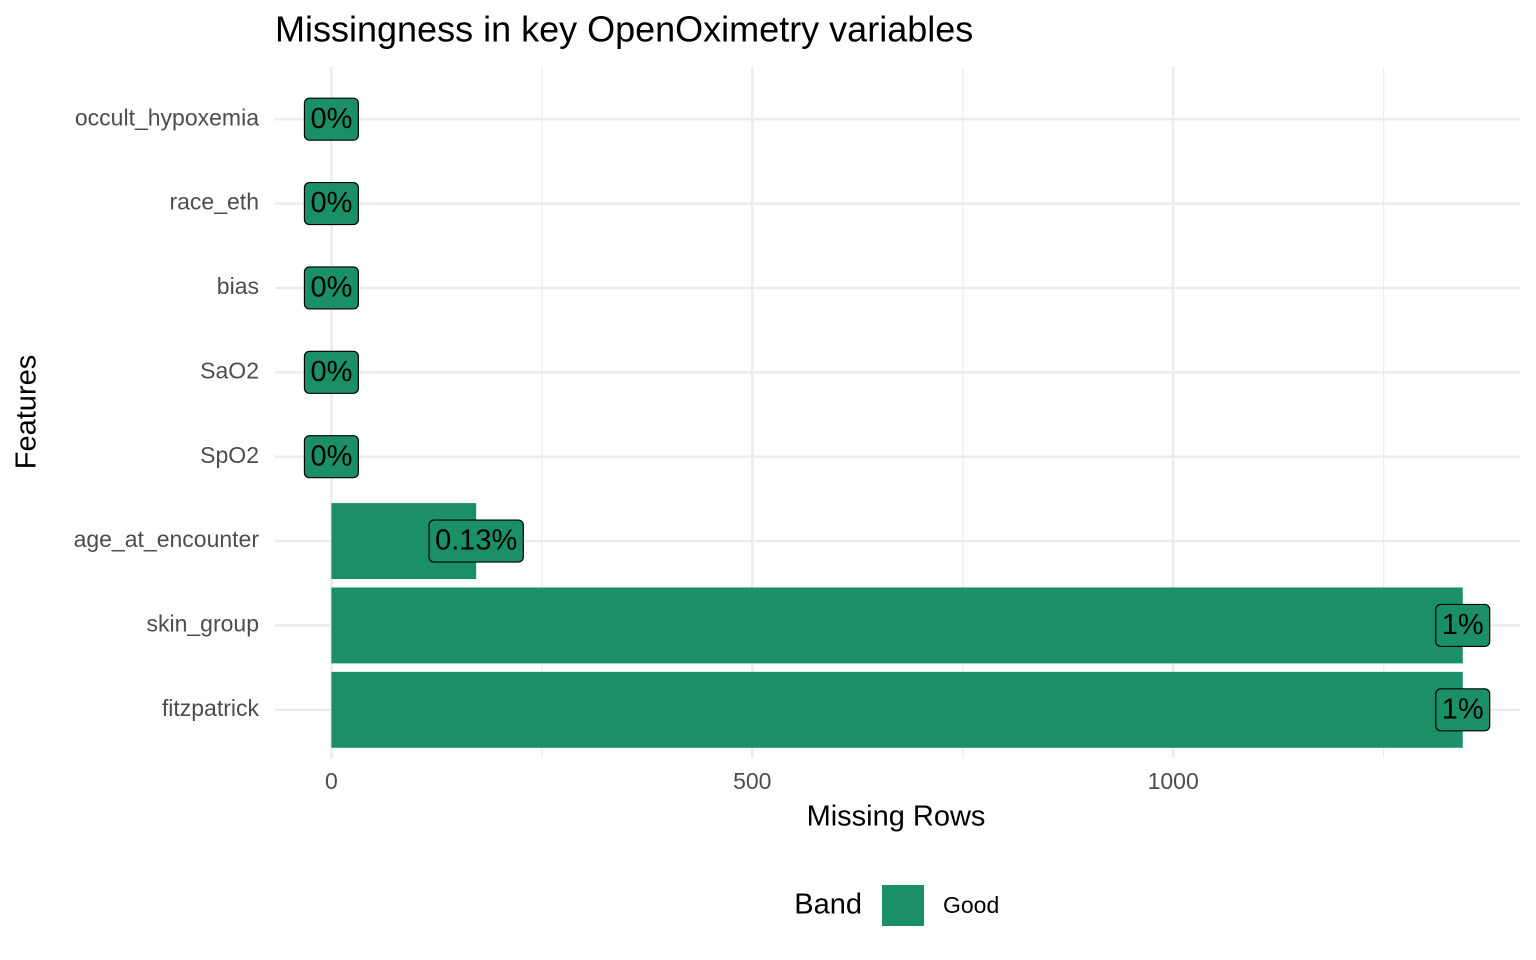  I want to click on y-tick-label: age_at_encounter, so click(167, 539).